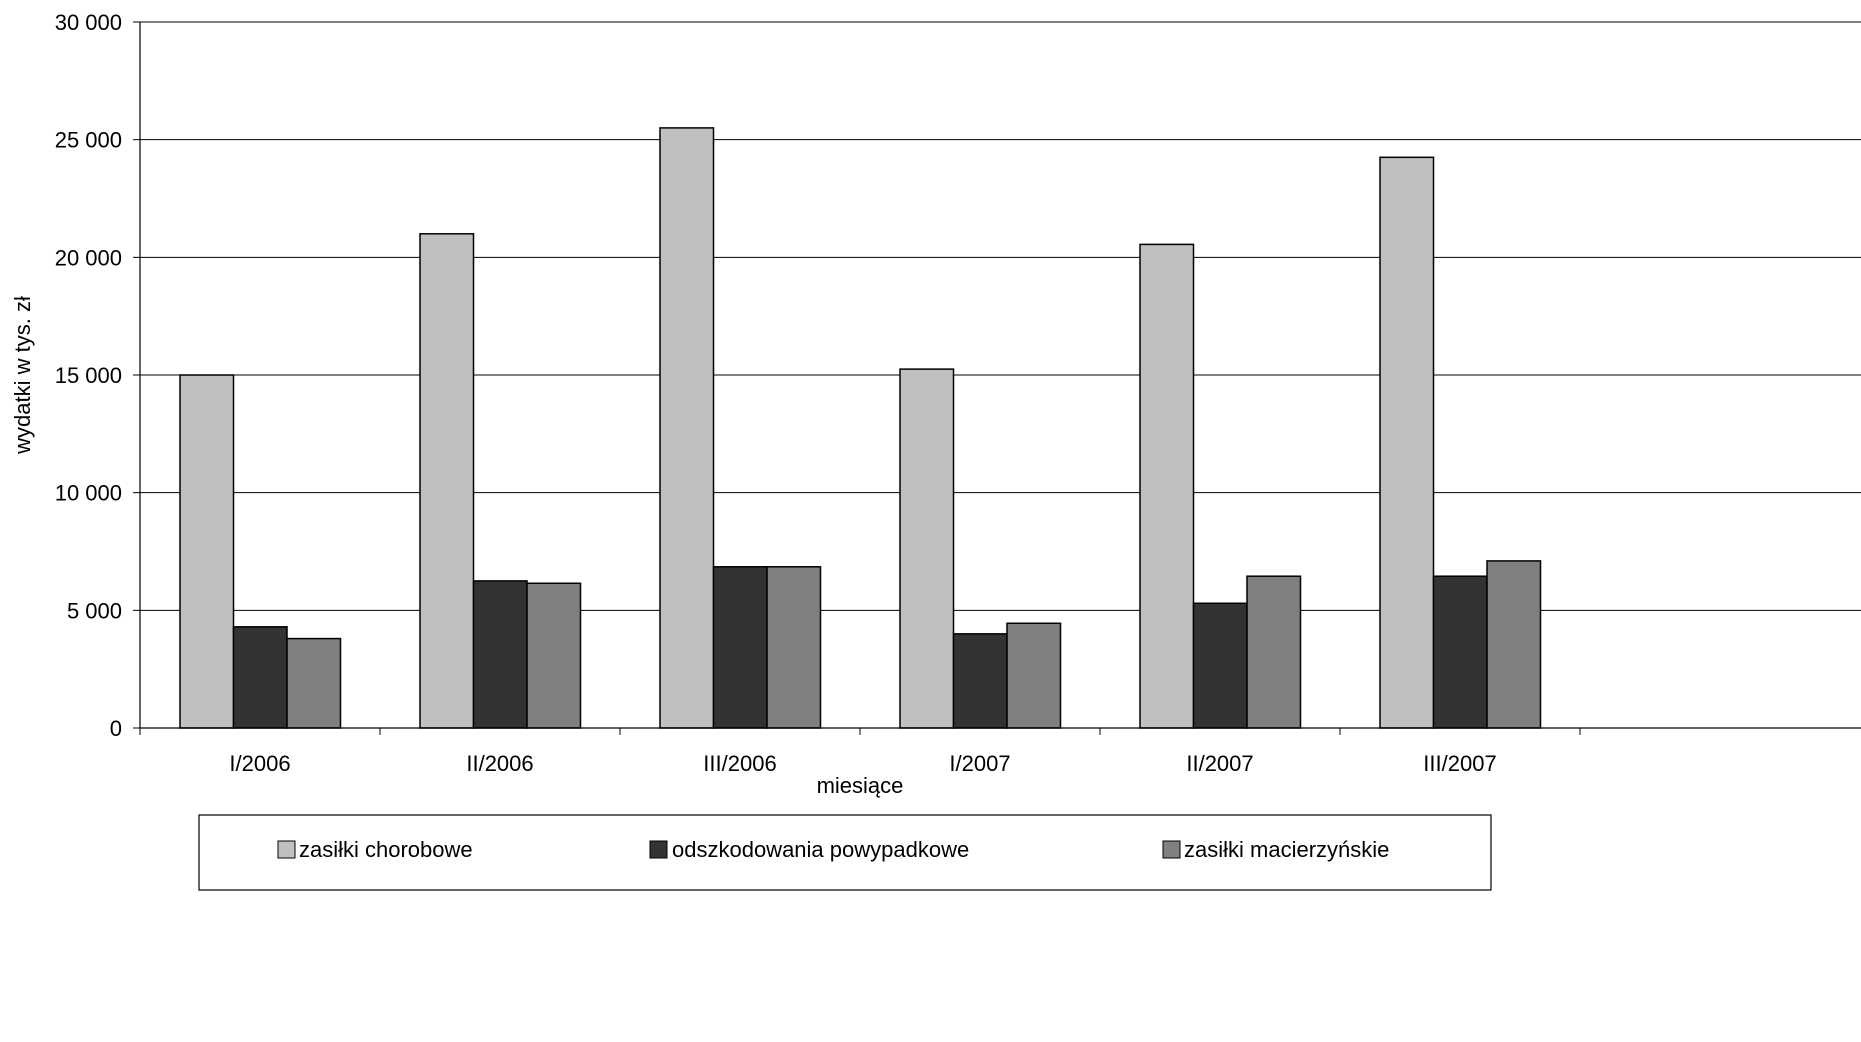 This screenshot has height=1042, width=1861. I want to click on bar-zasilki-chorobowe-iii-2006, so click(687, 428).